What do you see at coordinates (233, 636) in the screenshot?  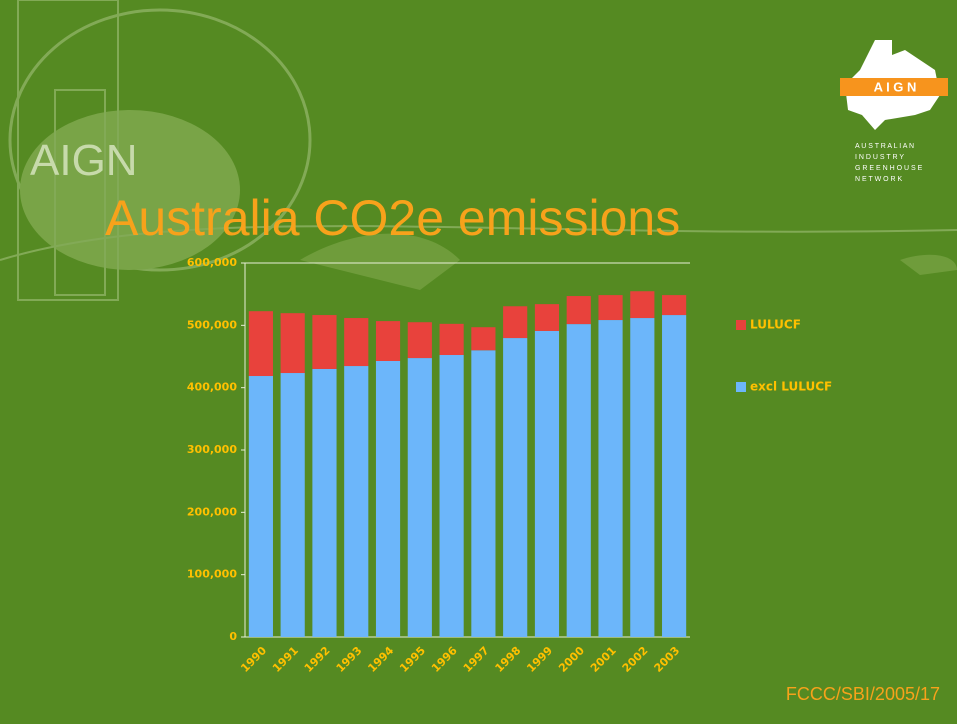 I see `y-tick-label: 0` at bounding box center [233, 636].